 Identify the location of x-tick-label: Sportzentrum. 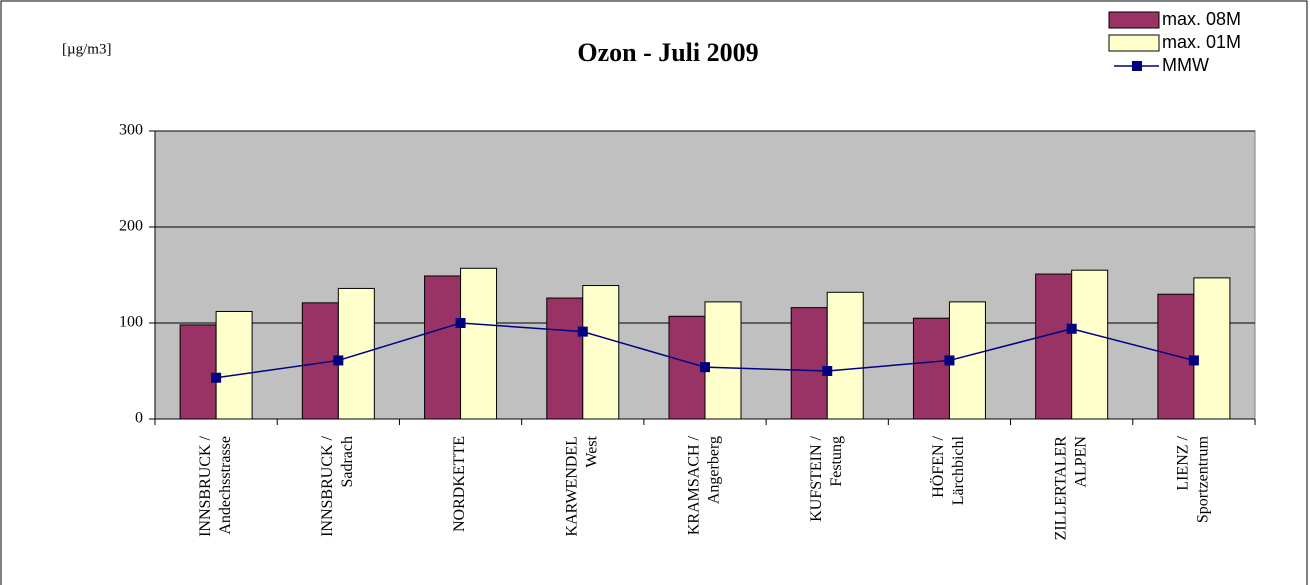
(1203, 479).